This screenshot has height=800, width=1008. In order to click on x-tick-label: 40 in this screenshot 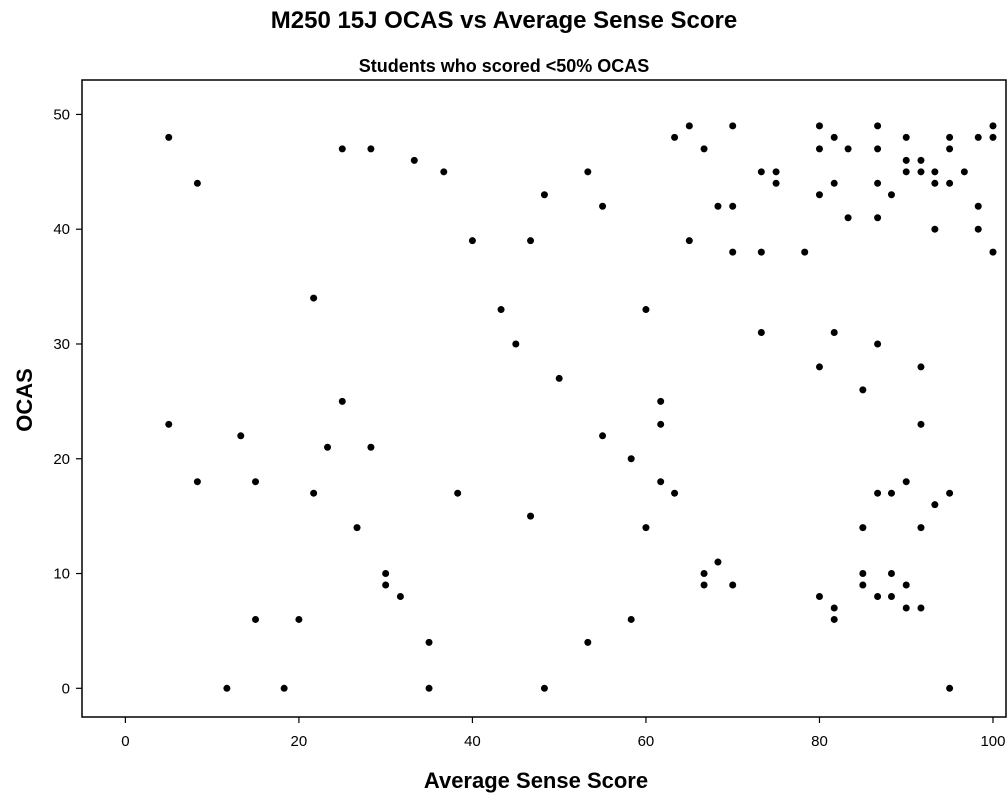, I will do `click(472, 741)`.